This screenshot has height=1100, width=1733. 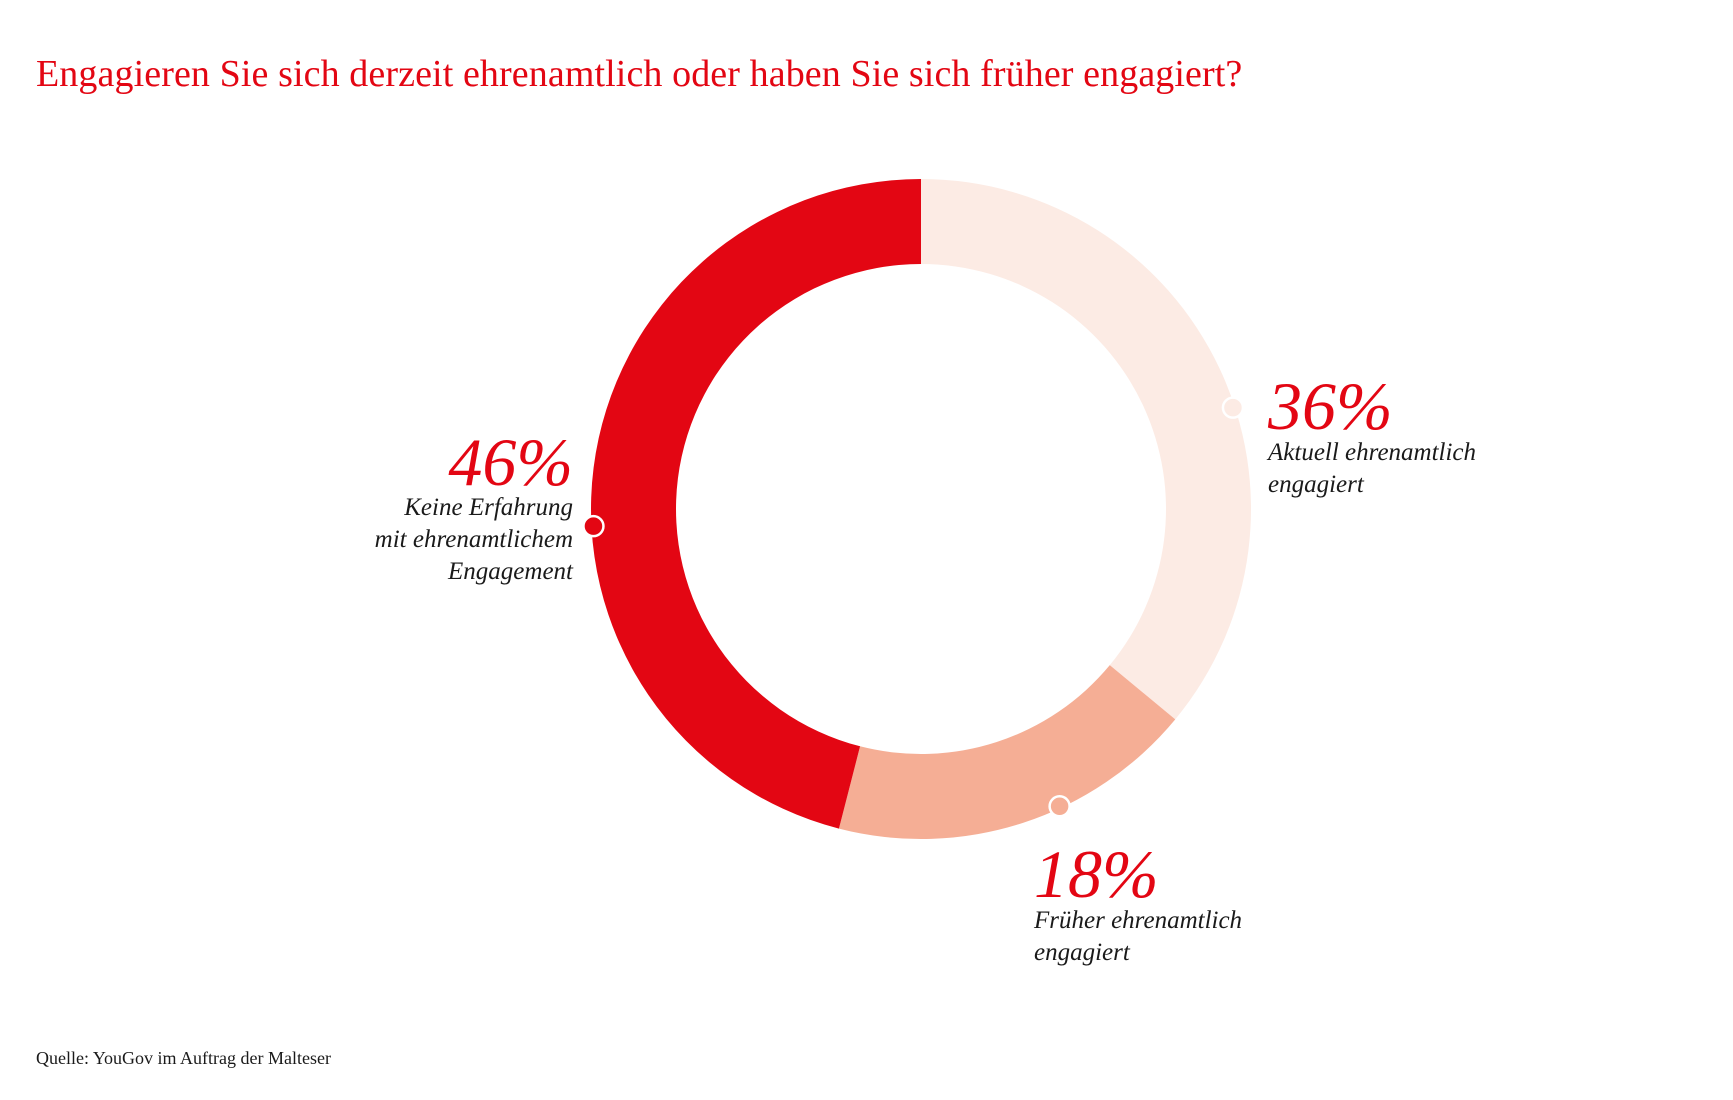 I want to click on slice-marker-former, so click(x=1059, y=806).